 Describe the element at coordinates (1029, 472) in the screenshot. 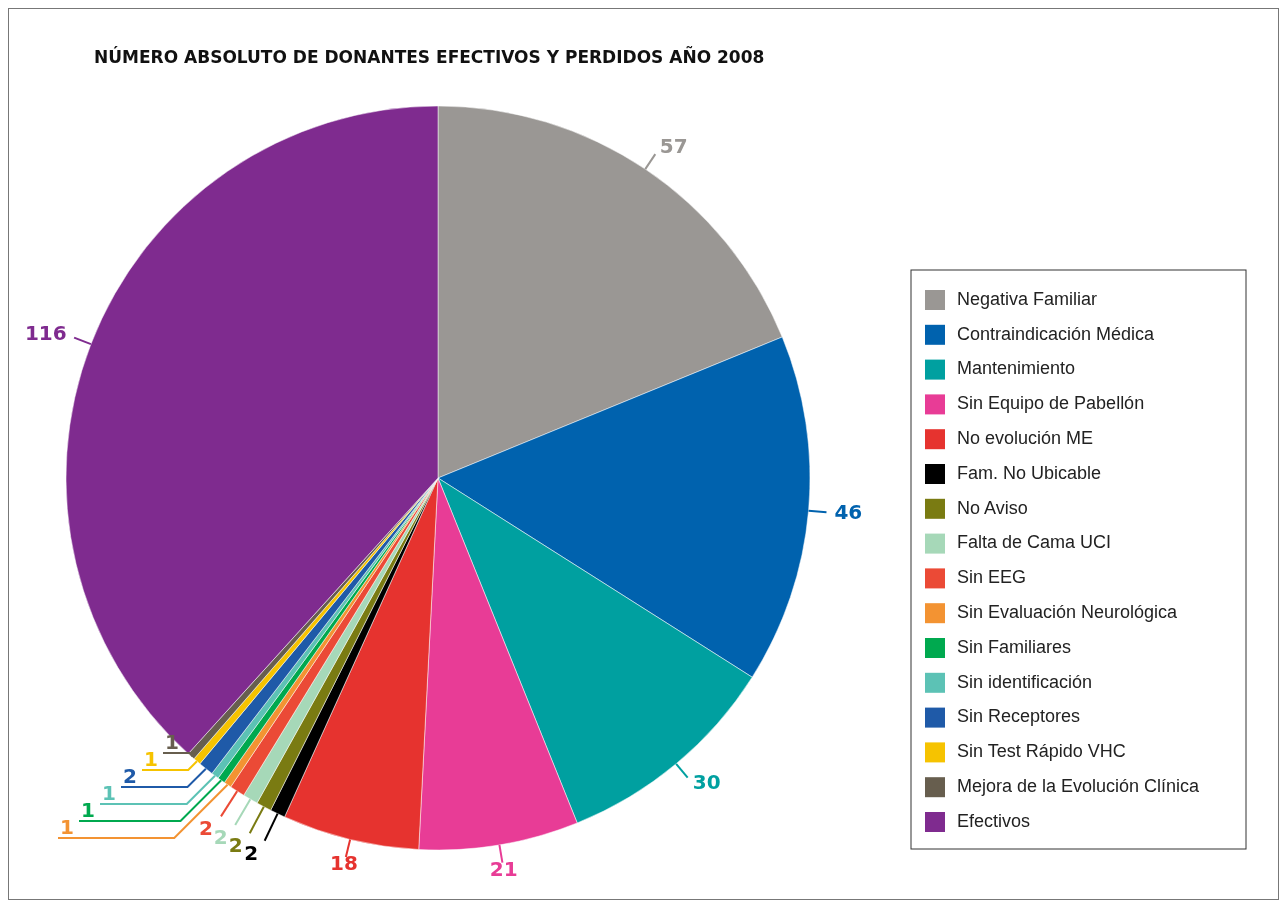

I see `legend-label: Fam. No Ubicable` at that location.